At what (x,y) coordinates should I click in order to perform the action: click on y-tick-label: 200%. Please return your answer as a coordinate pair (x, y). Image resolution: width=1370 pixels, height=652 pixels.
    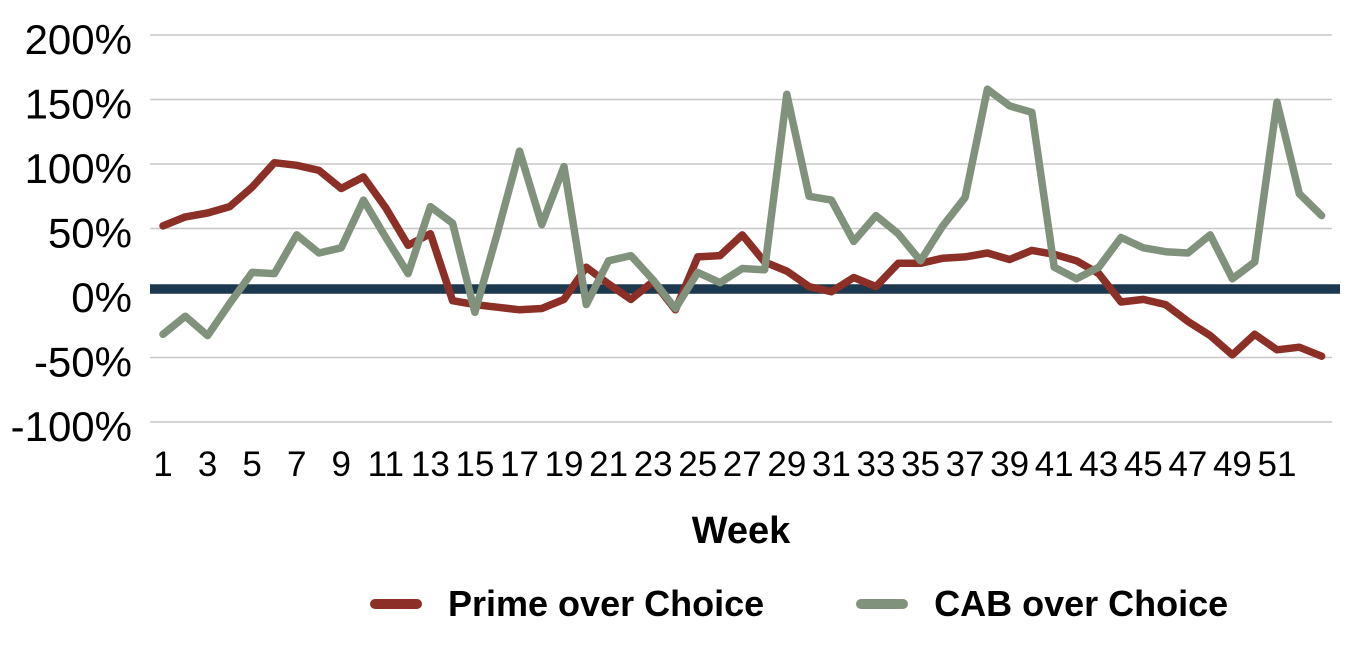
    Looking at the image, I should click on (78, 39).